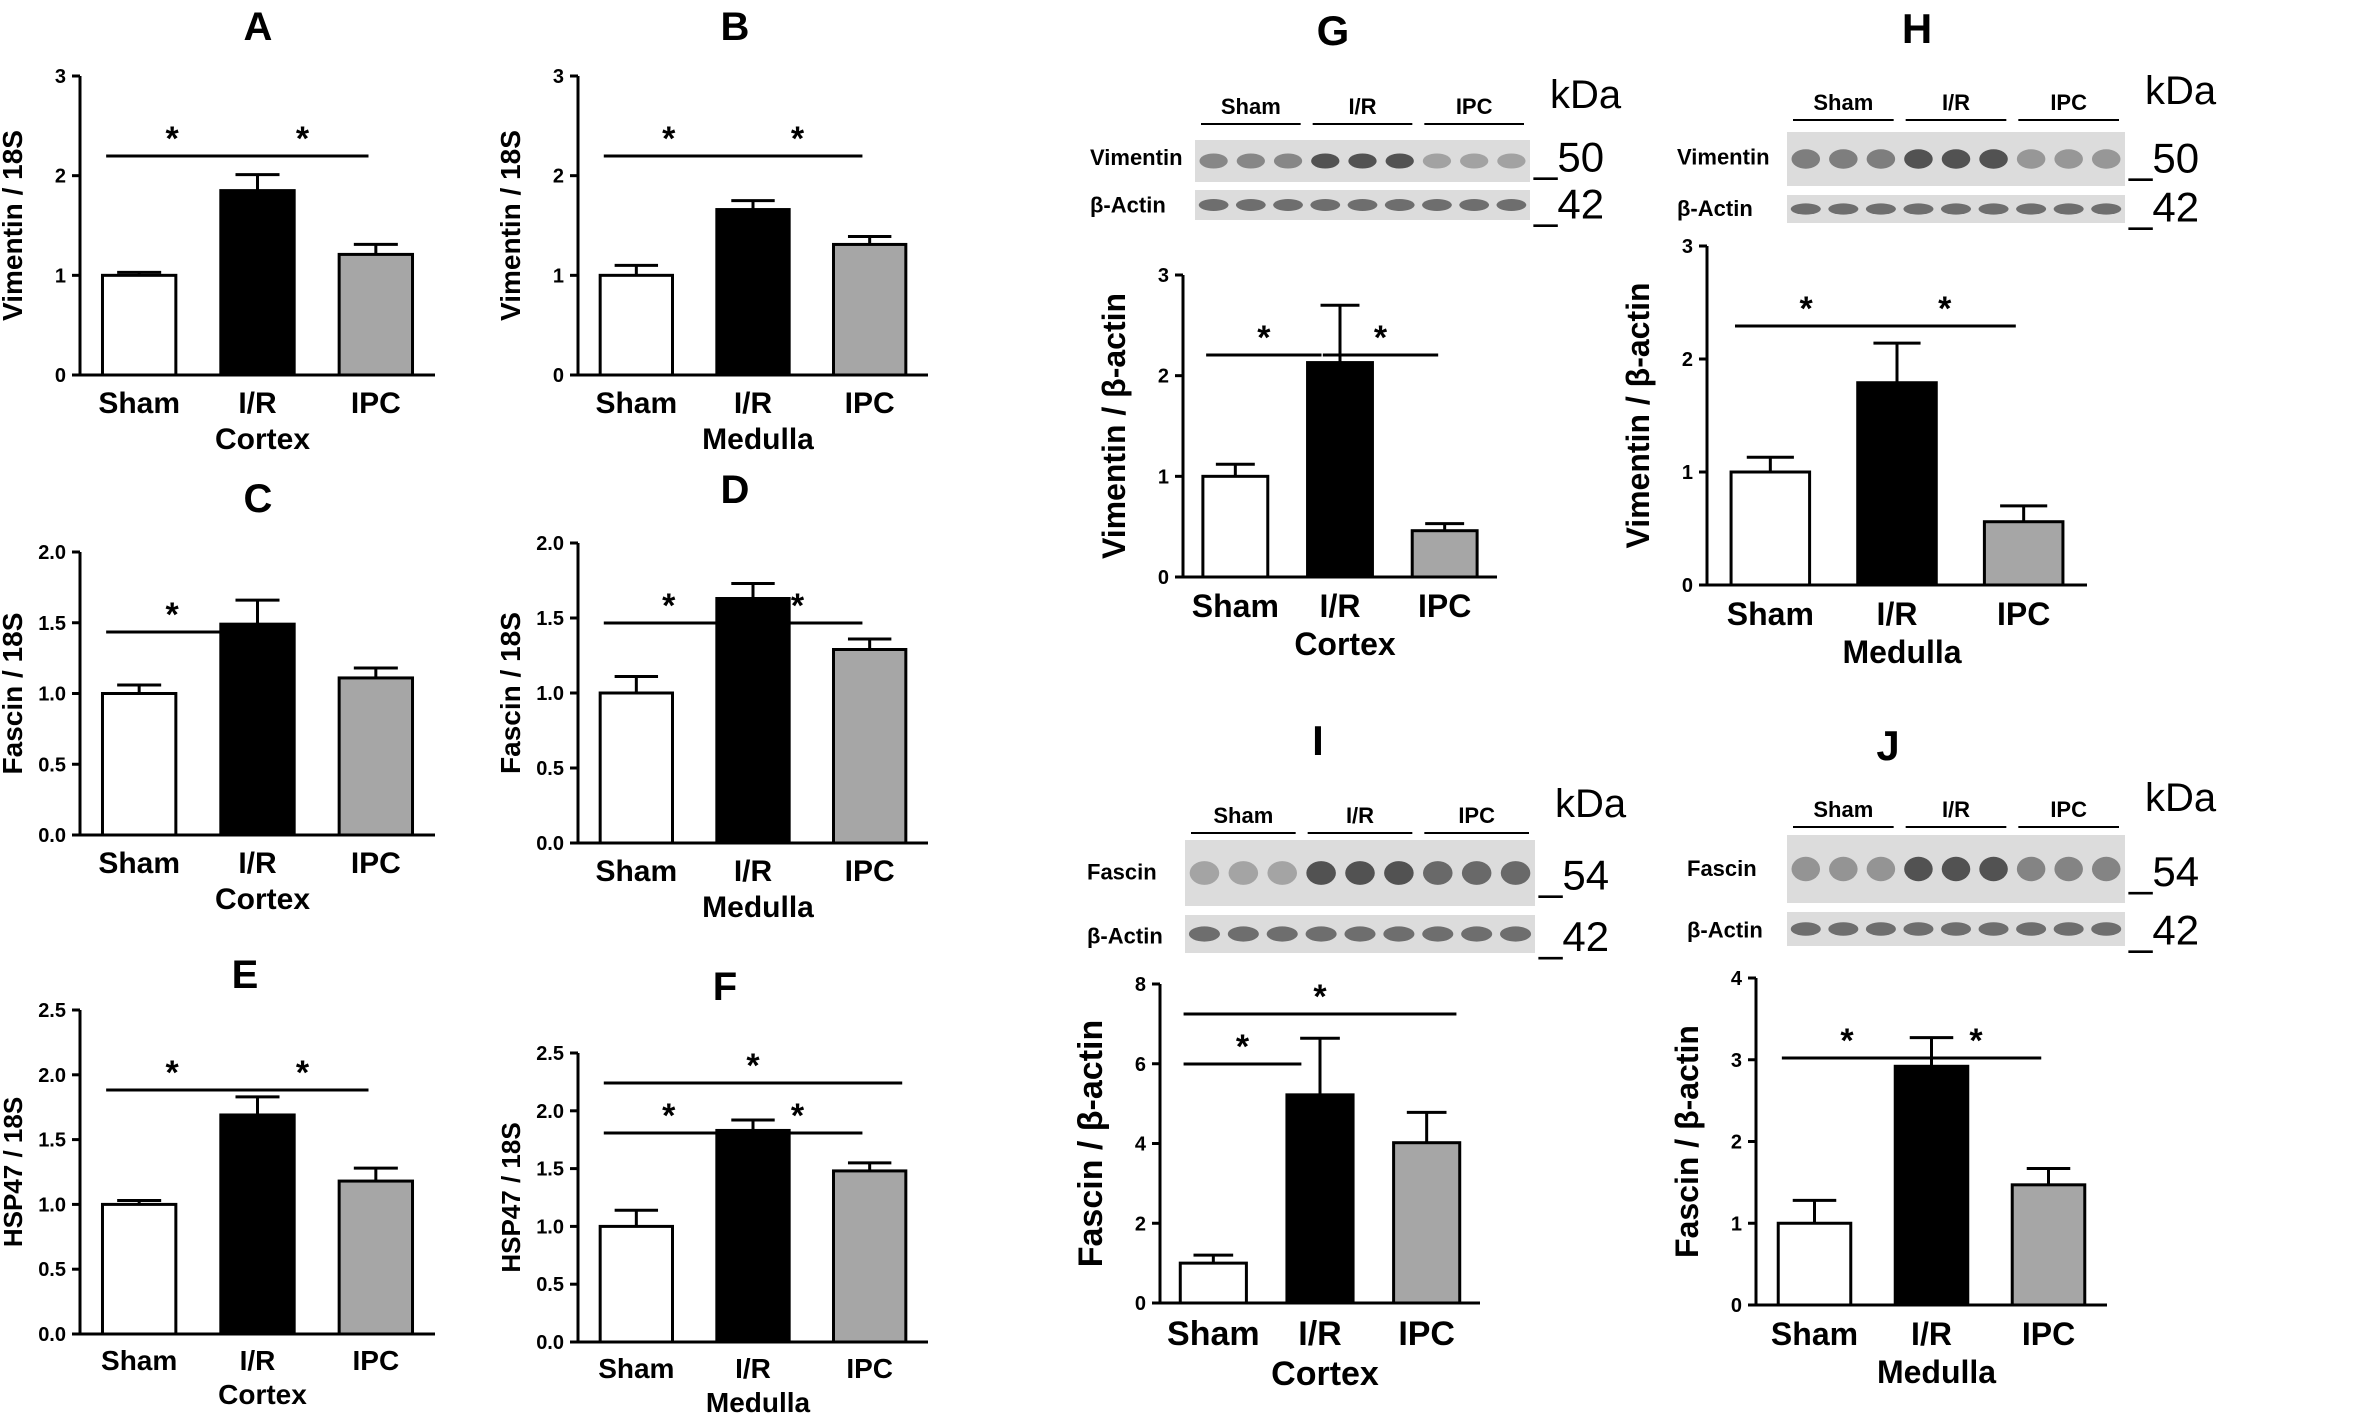 The height and width of the screenshot is (1417, 2362). I want to click on y-tick-label: 0.0, so click(52, 836).